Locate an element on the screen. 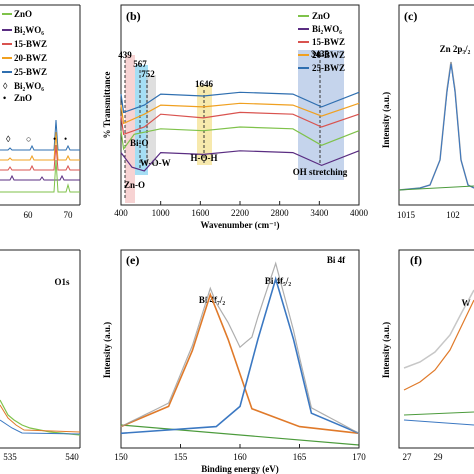 The image size is (474, 474). panel-f-y-label: Intensity (a.u.) is located at coordinates (386, 350).